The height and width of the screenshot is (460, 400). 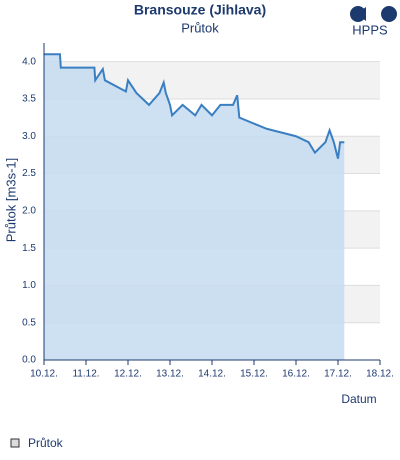 I want to click on y-tick-label: 0.0, so click(x=29, y=360).